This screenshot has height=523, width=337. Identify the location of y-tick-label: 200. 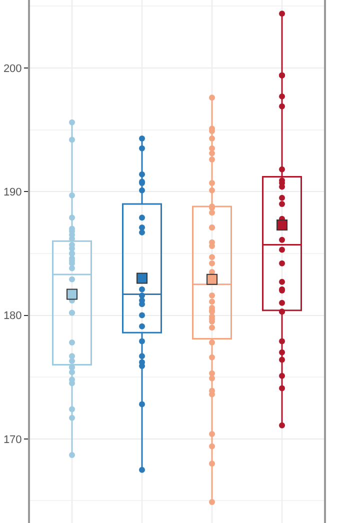
(12, 68).